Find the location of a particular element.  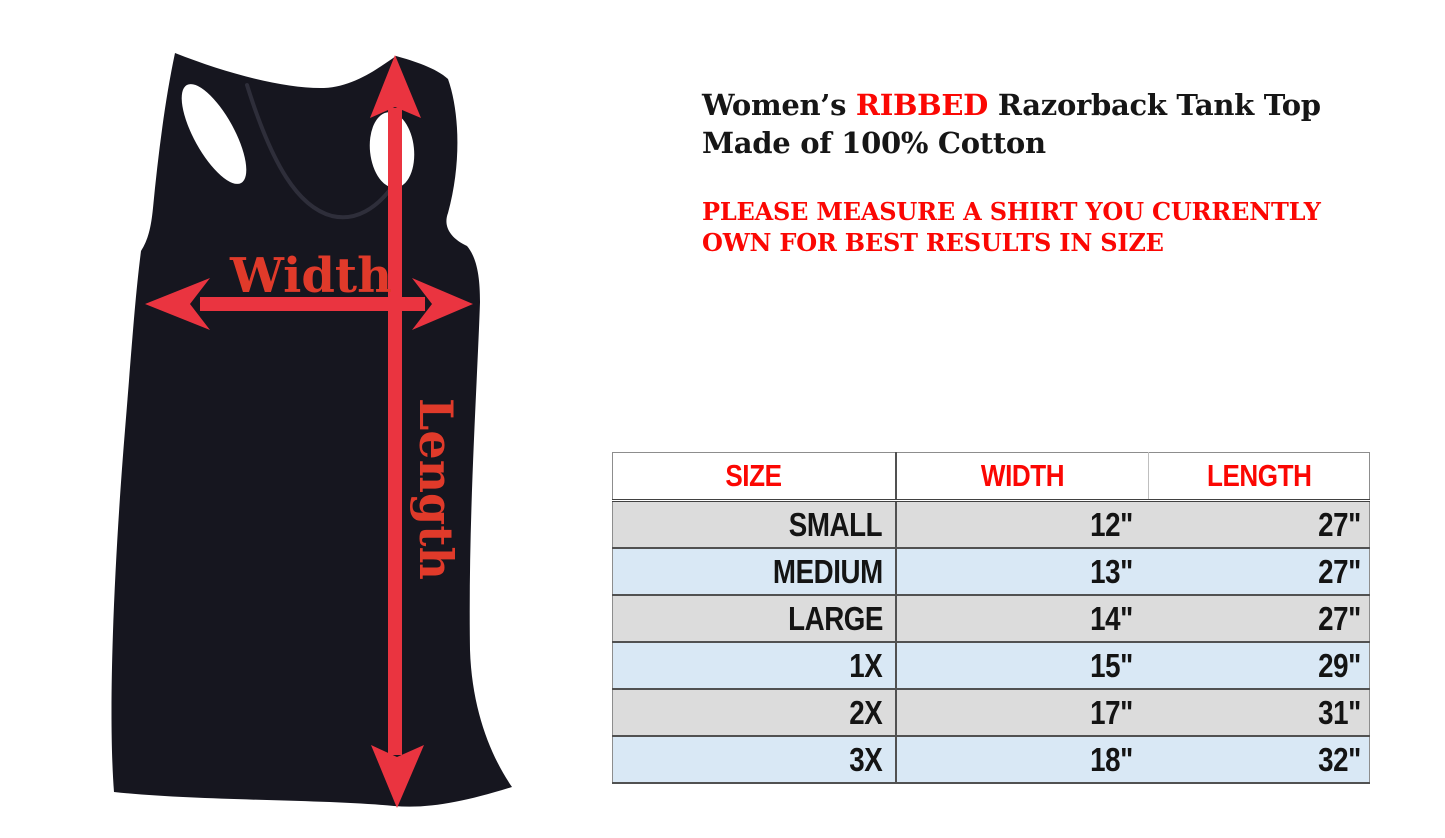

width-arrow-shaft is located at coordinates (312, 304).